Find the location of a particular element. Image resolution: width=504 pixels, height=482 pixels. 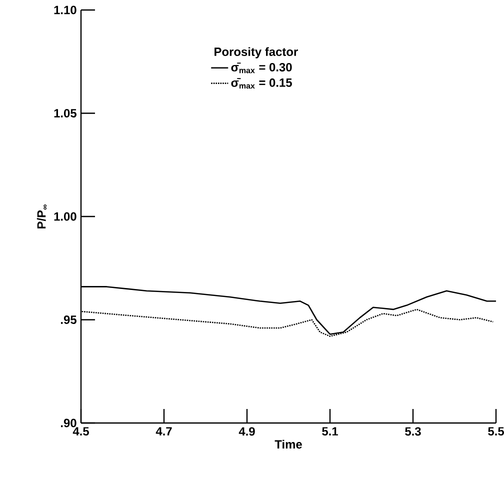

y-tick-label: .95 is located at coordinates (68, 320).